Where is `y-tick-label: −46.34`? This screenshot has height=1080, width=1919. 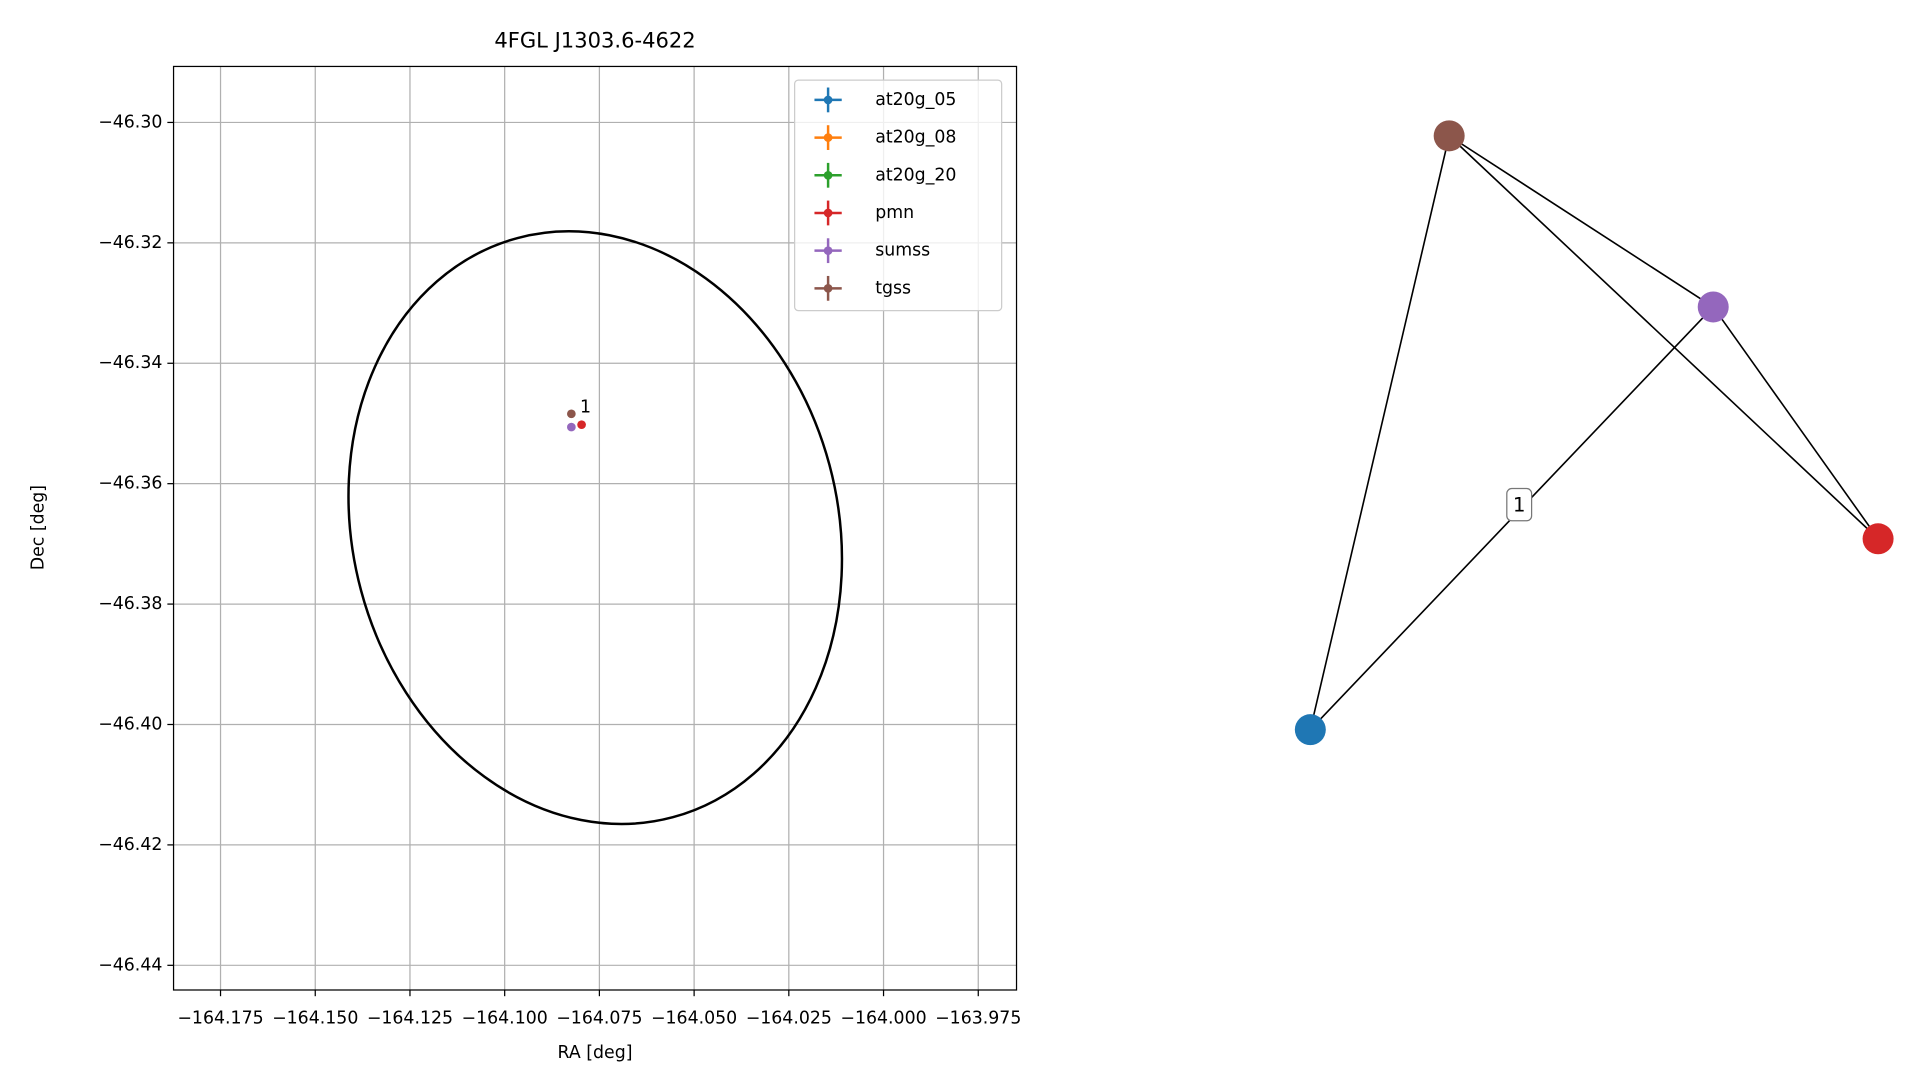 y-tick-label: −46.34 is located at coordinates (130, 363).